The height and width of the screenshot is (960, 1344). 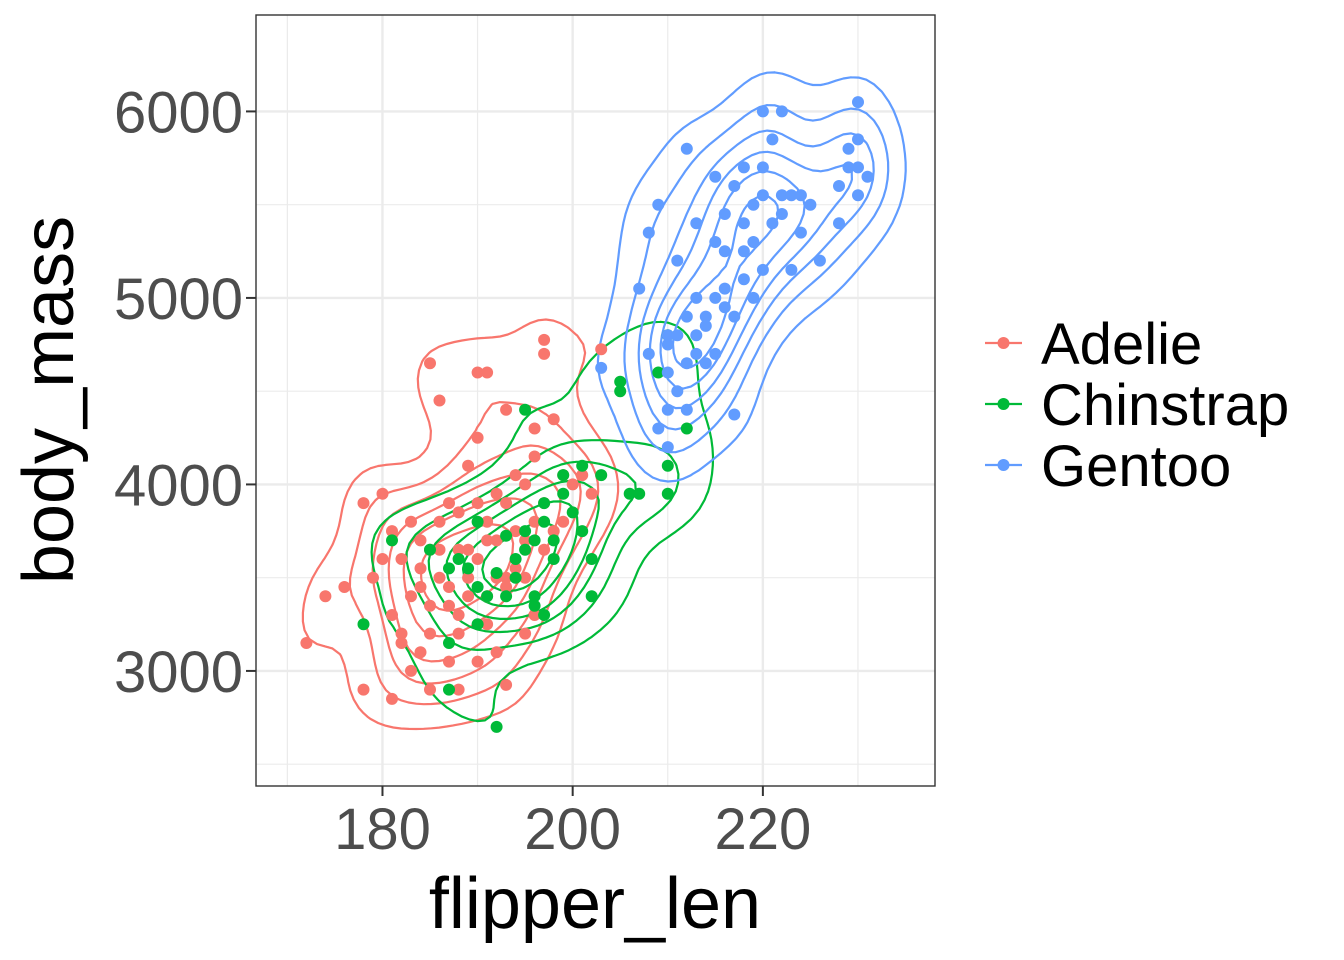 What do you see at coordinates (178, 299) in the screenshot?
I see `y-tick-label: 5000` at bounding box center [178, 299].